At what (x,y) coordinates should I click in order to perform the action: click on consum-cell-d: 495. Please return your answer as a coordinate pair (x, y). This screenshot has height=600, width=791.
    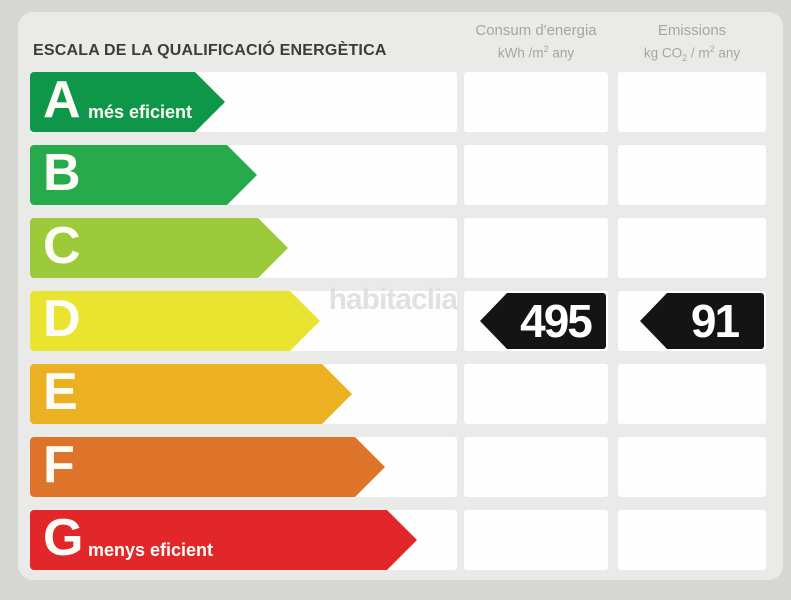
    Looking at the image, I should click on (536, 321).